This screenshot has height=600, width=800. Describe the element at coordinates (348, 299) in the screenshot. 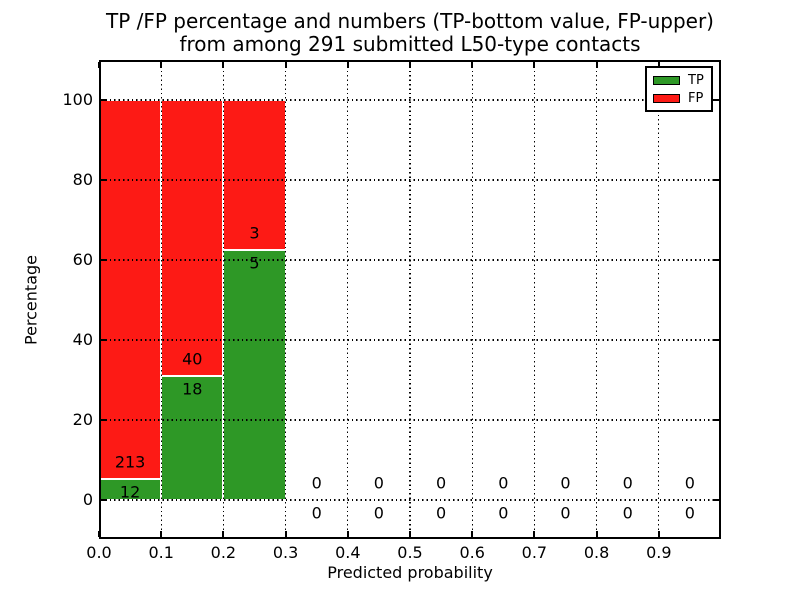

I see `v-gridline-0.4` at that location.